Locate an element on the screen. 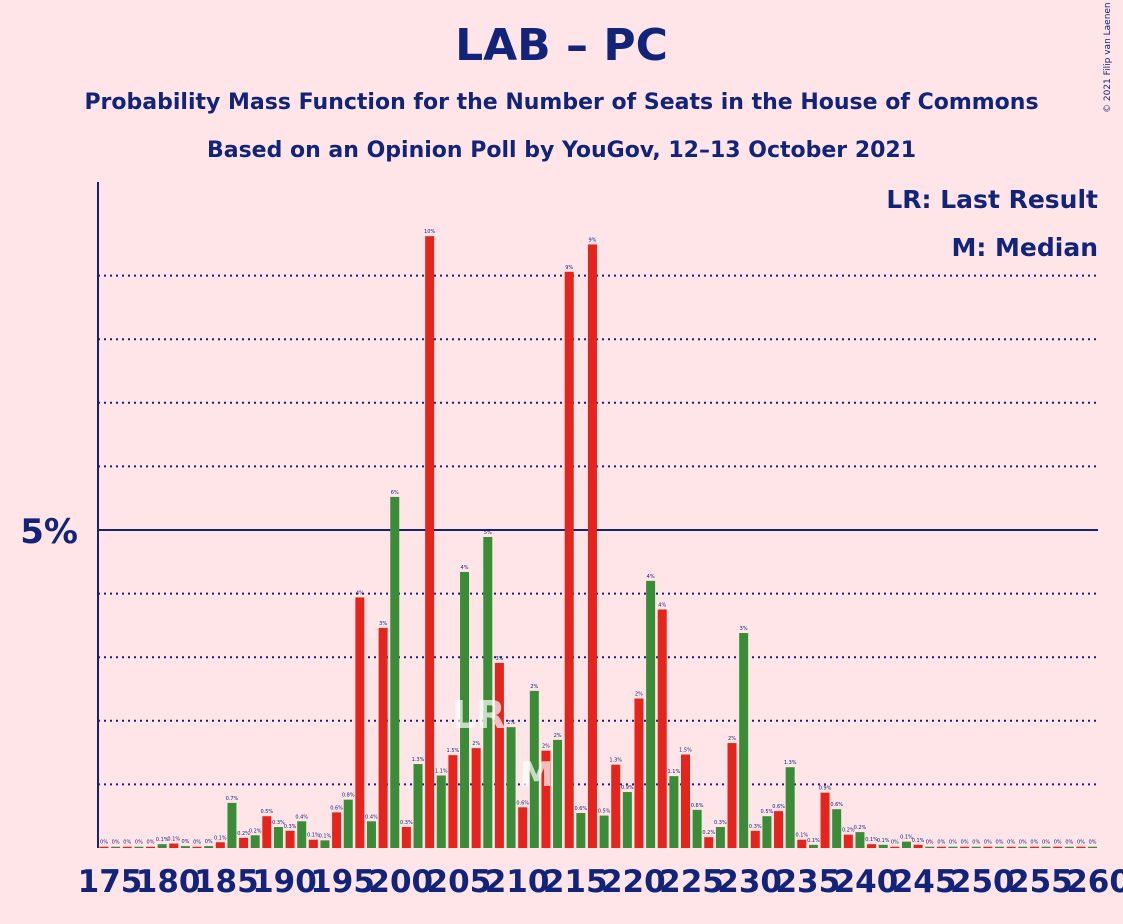  x-tick-label: 235 is located at coordinates (807, 882).